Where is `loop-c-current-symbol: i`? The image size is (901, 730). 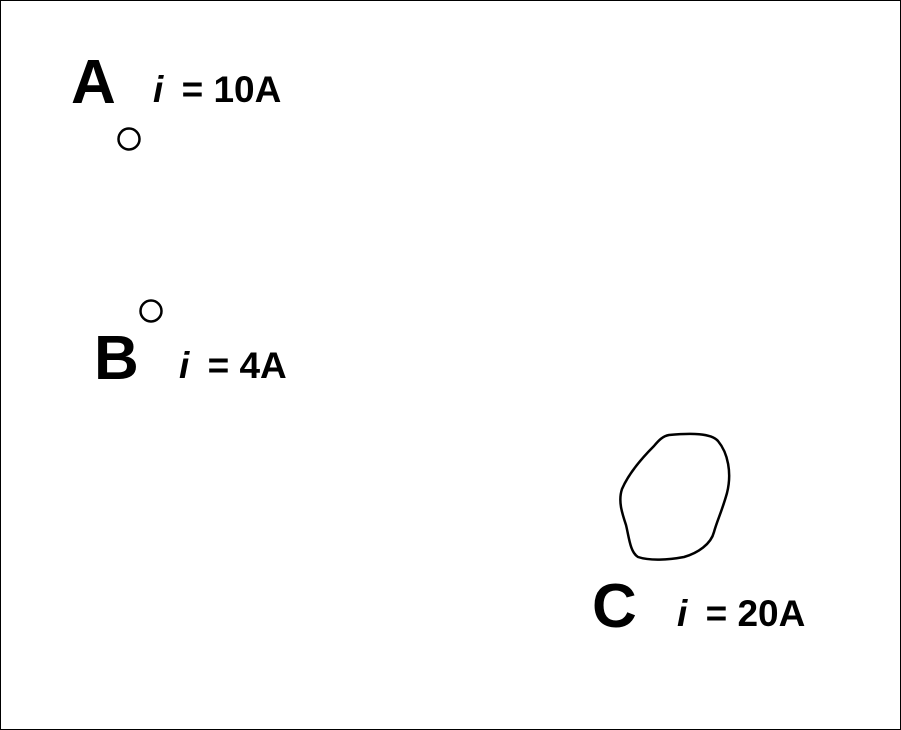 loop-c-current-symbol: i is located at coordinates (682, 613).